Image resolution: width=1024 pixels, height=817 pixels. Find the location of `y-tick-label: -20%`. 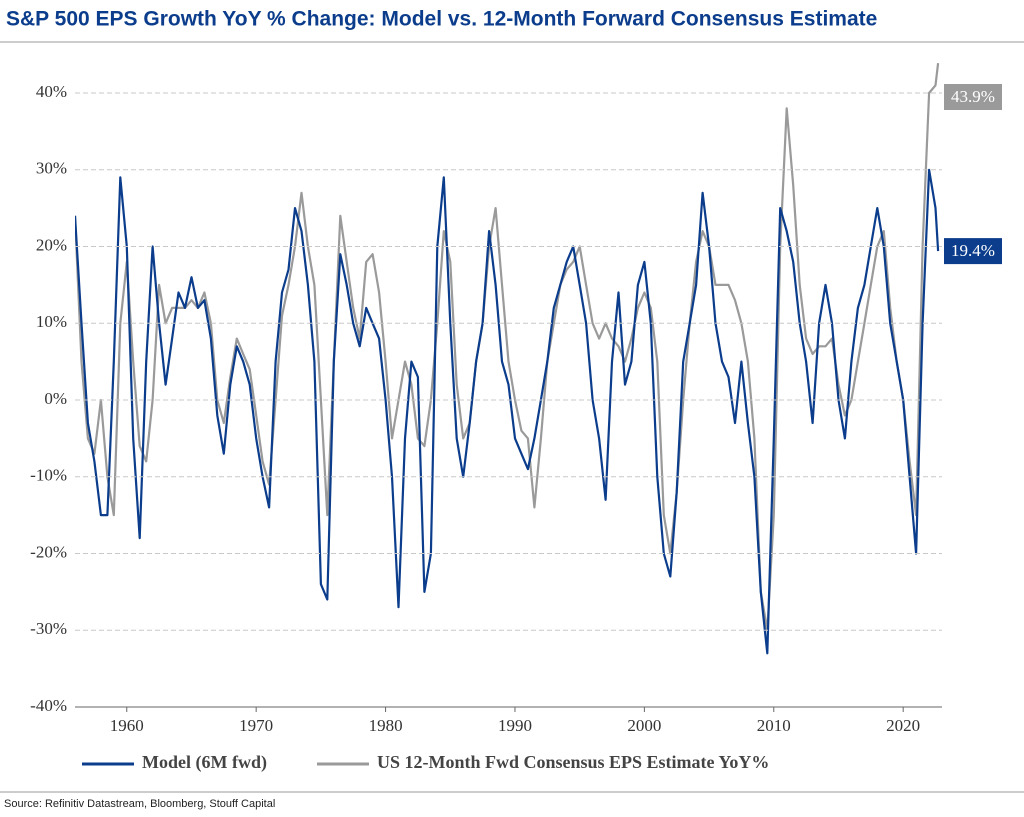

y-tick-label: -20% is located at coordinates (48, 551).